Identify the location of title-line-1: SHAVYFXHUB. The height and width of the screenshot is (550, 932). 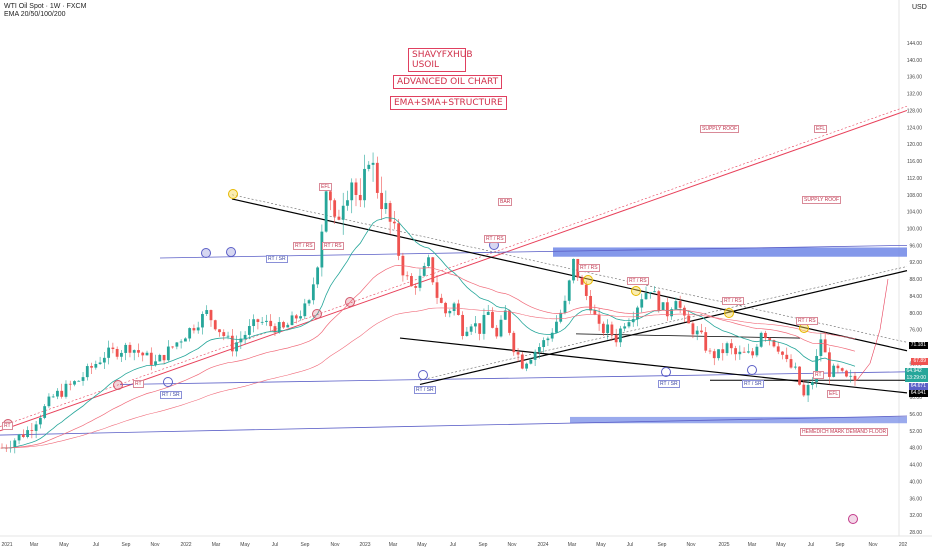
(442, 55).